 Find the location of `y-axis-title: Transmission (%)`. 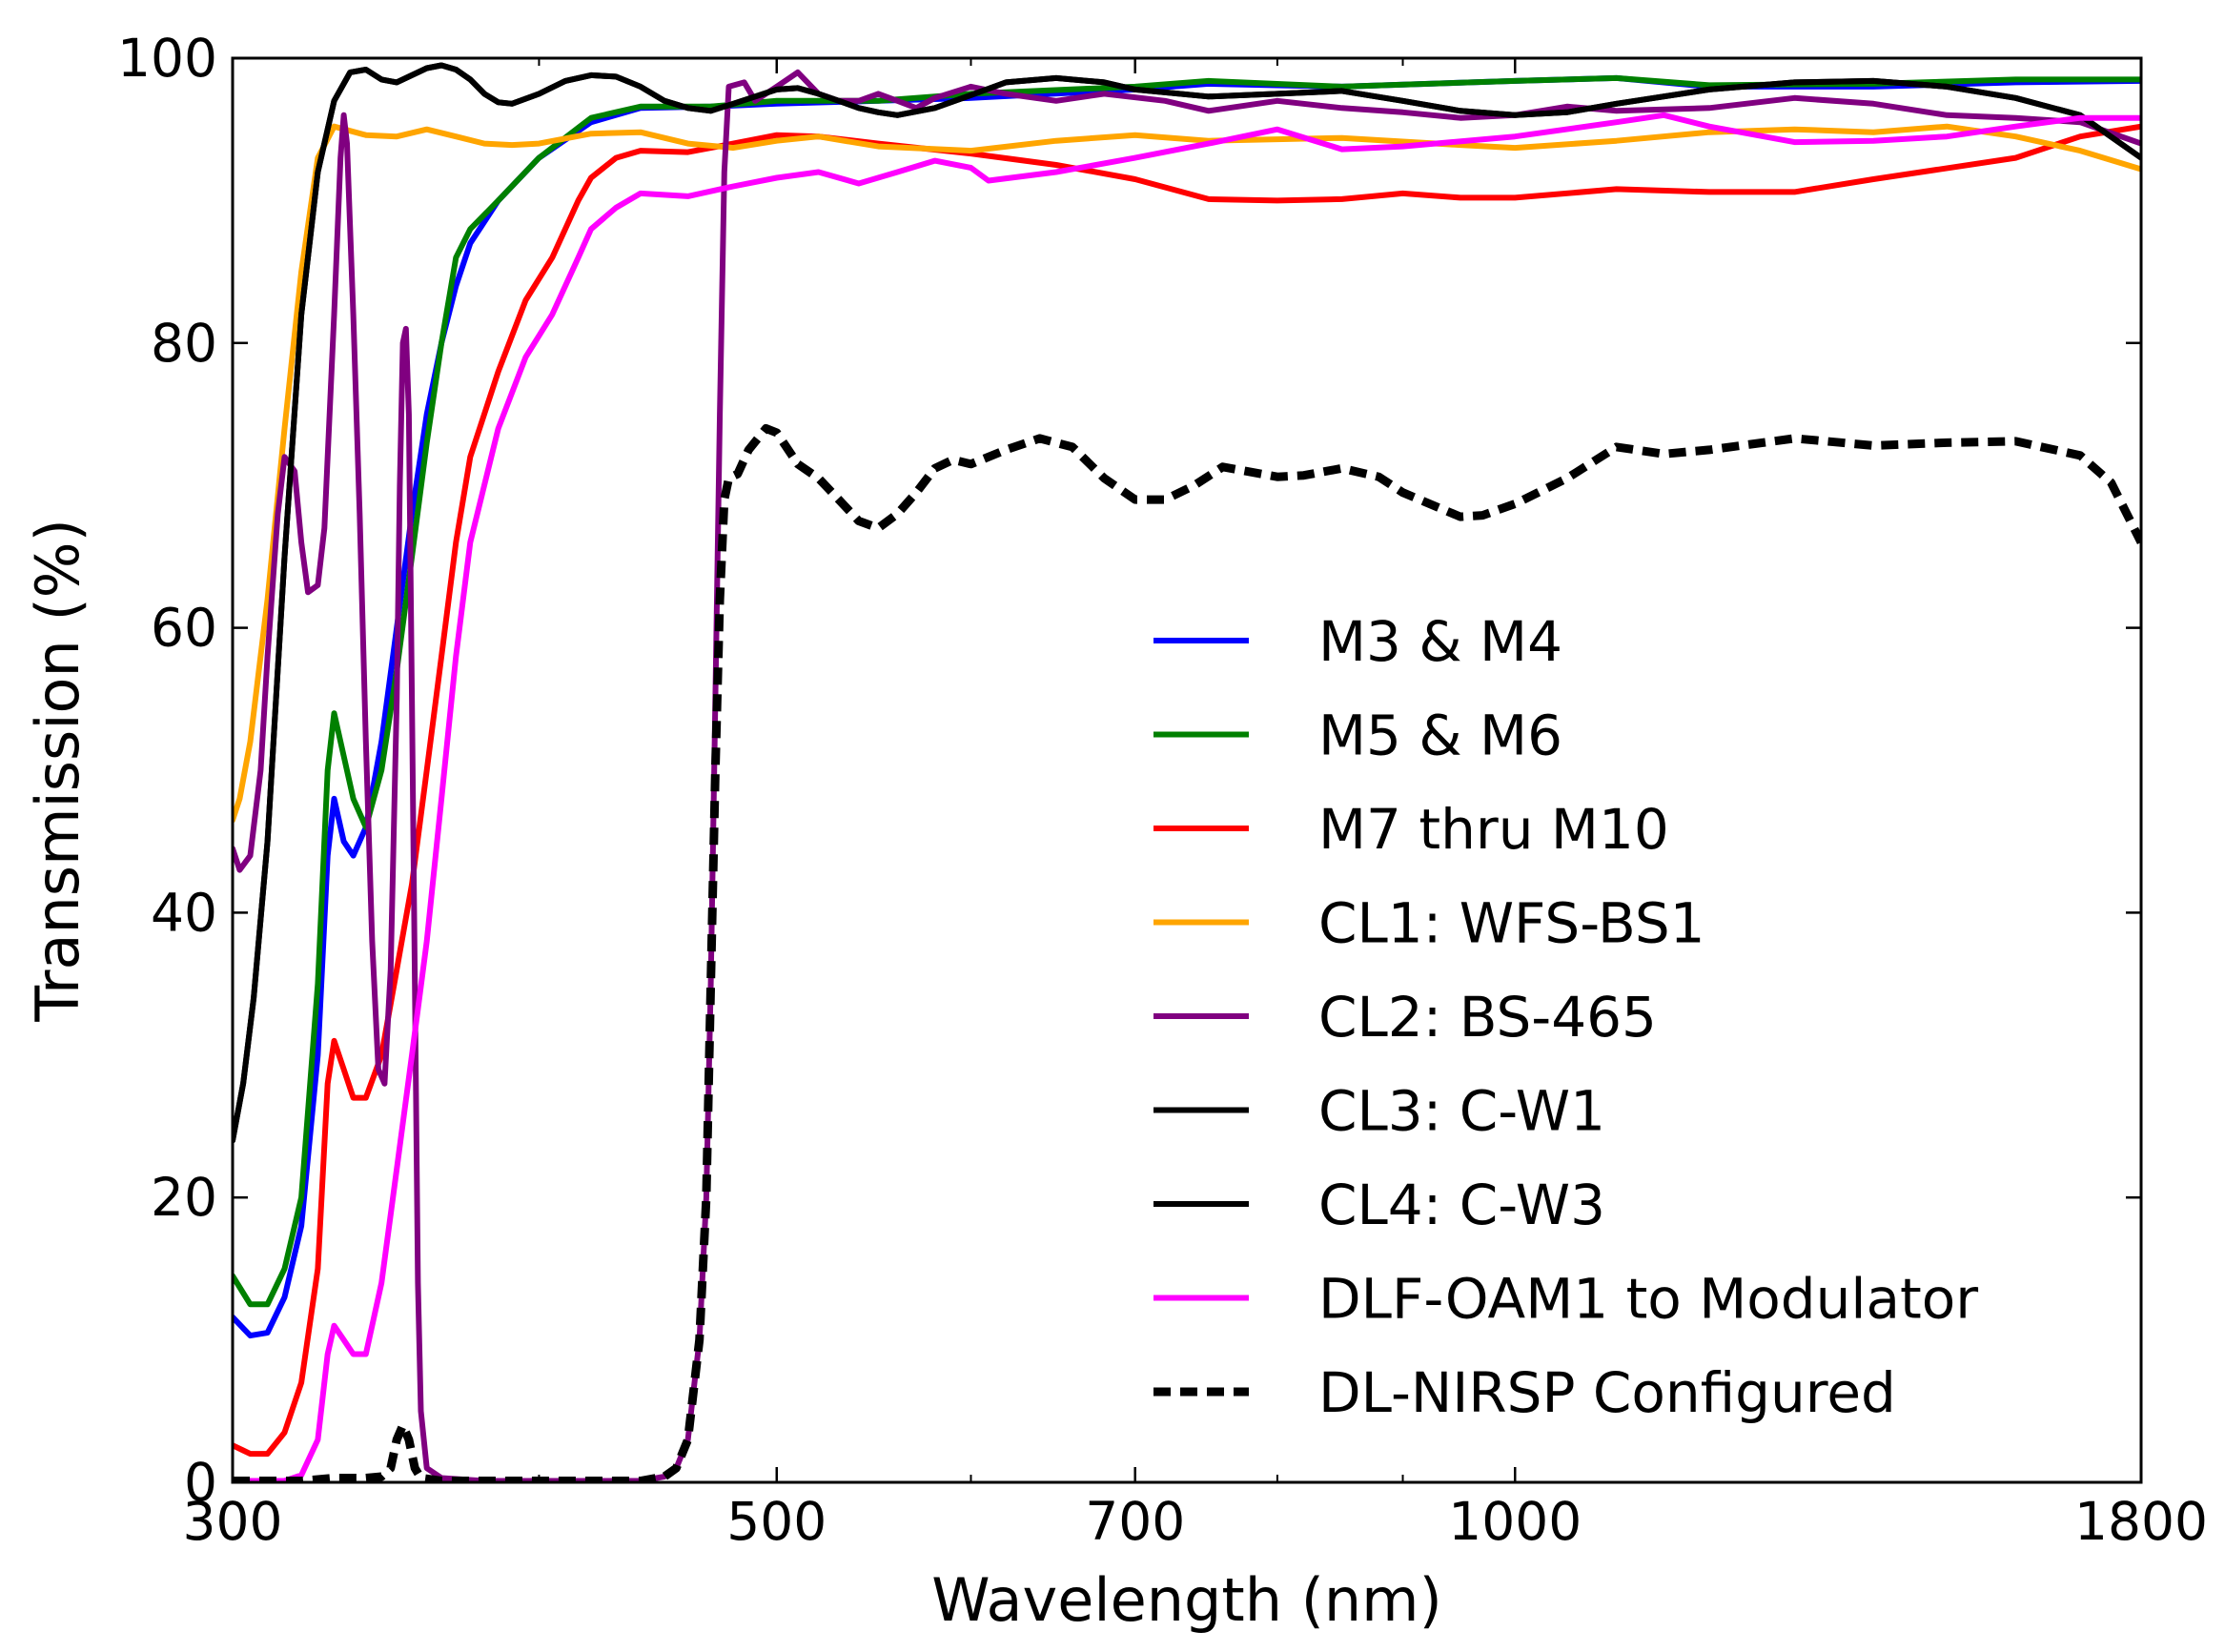

y-axis-title: Transmission (%) is located at coordinates (57, 771).